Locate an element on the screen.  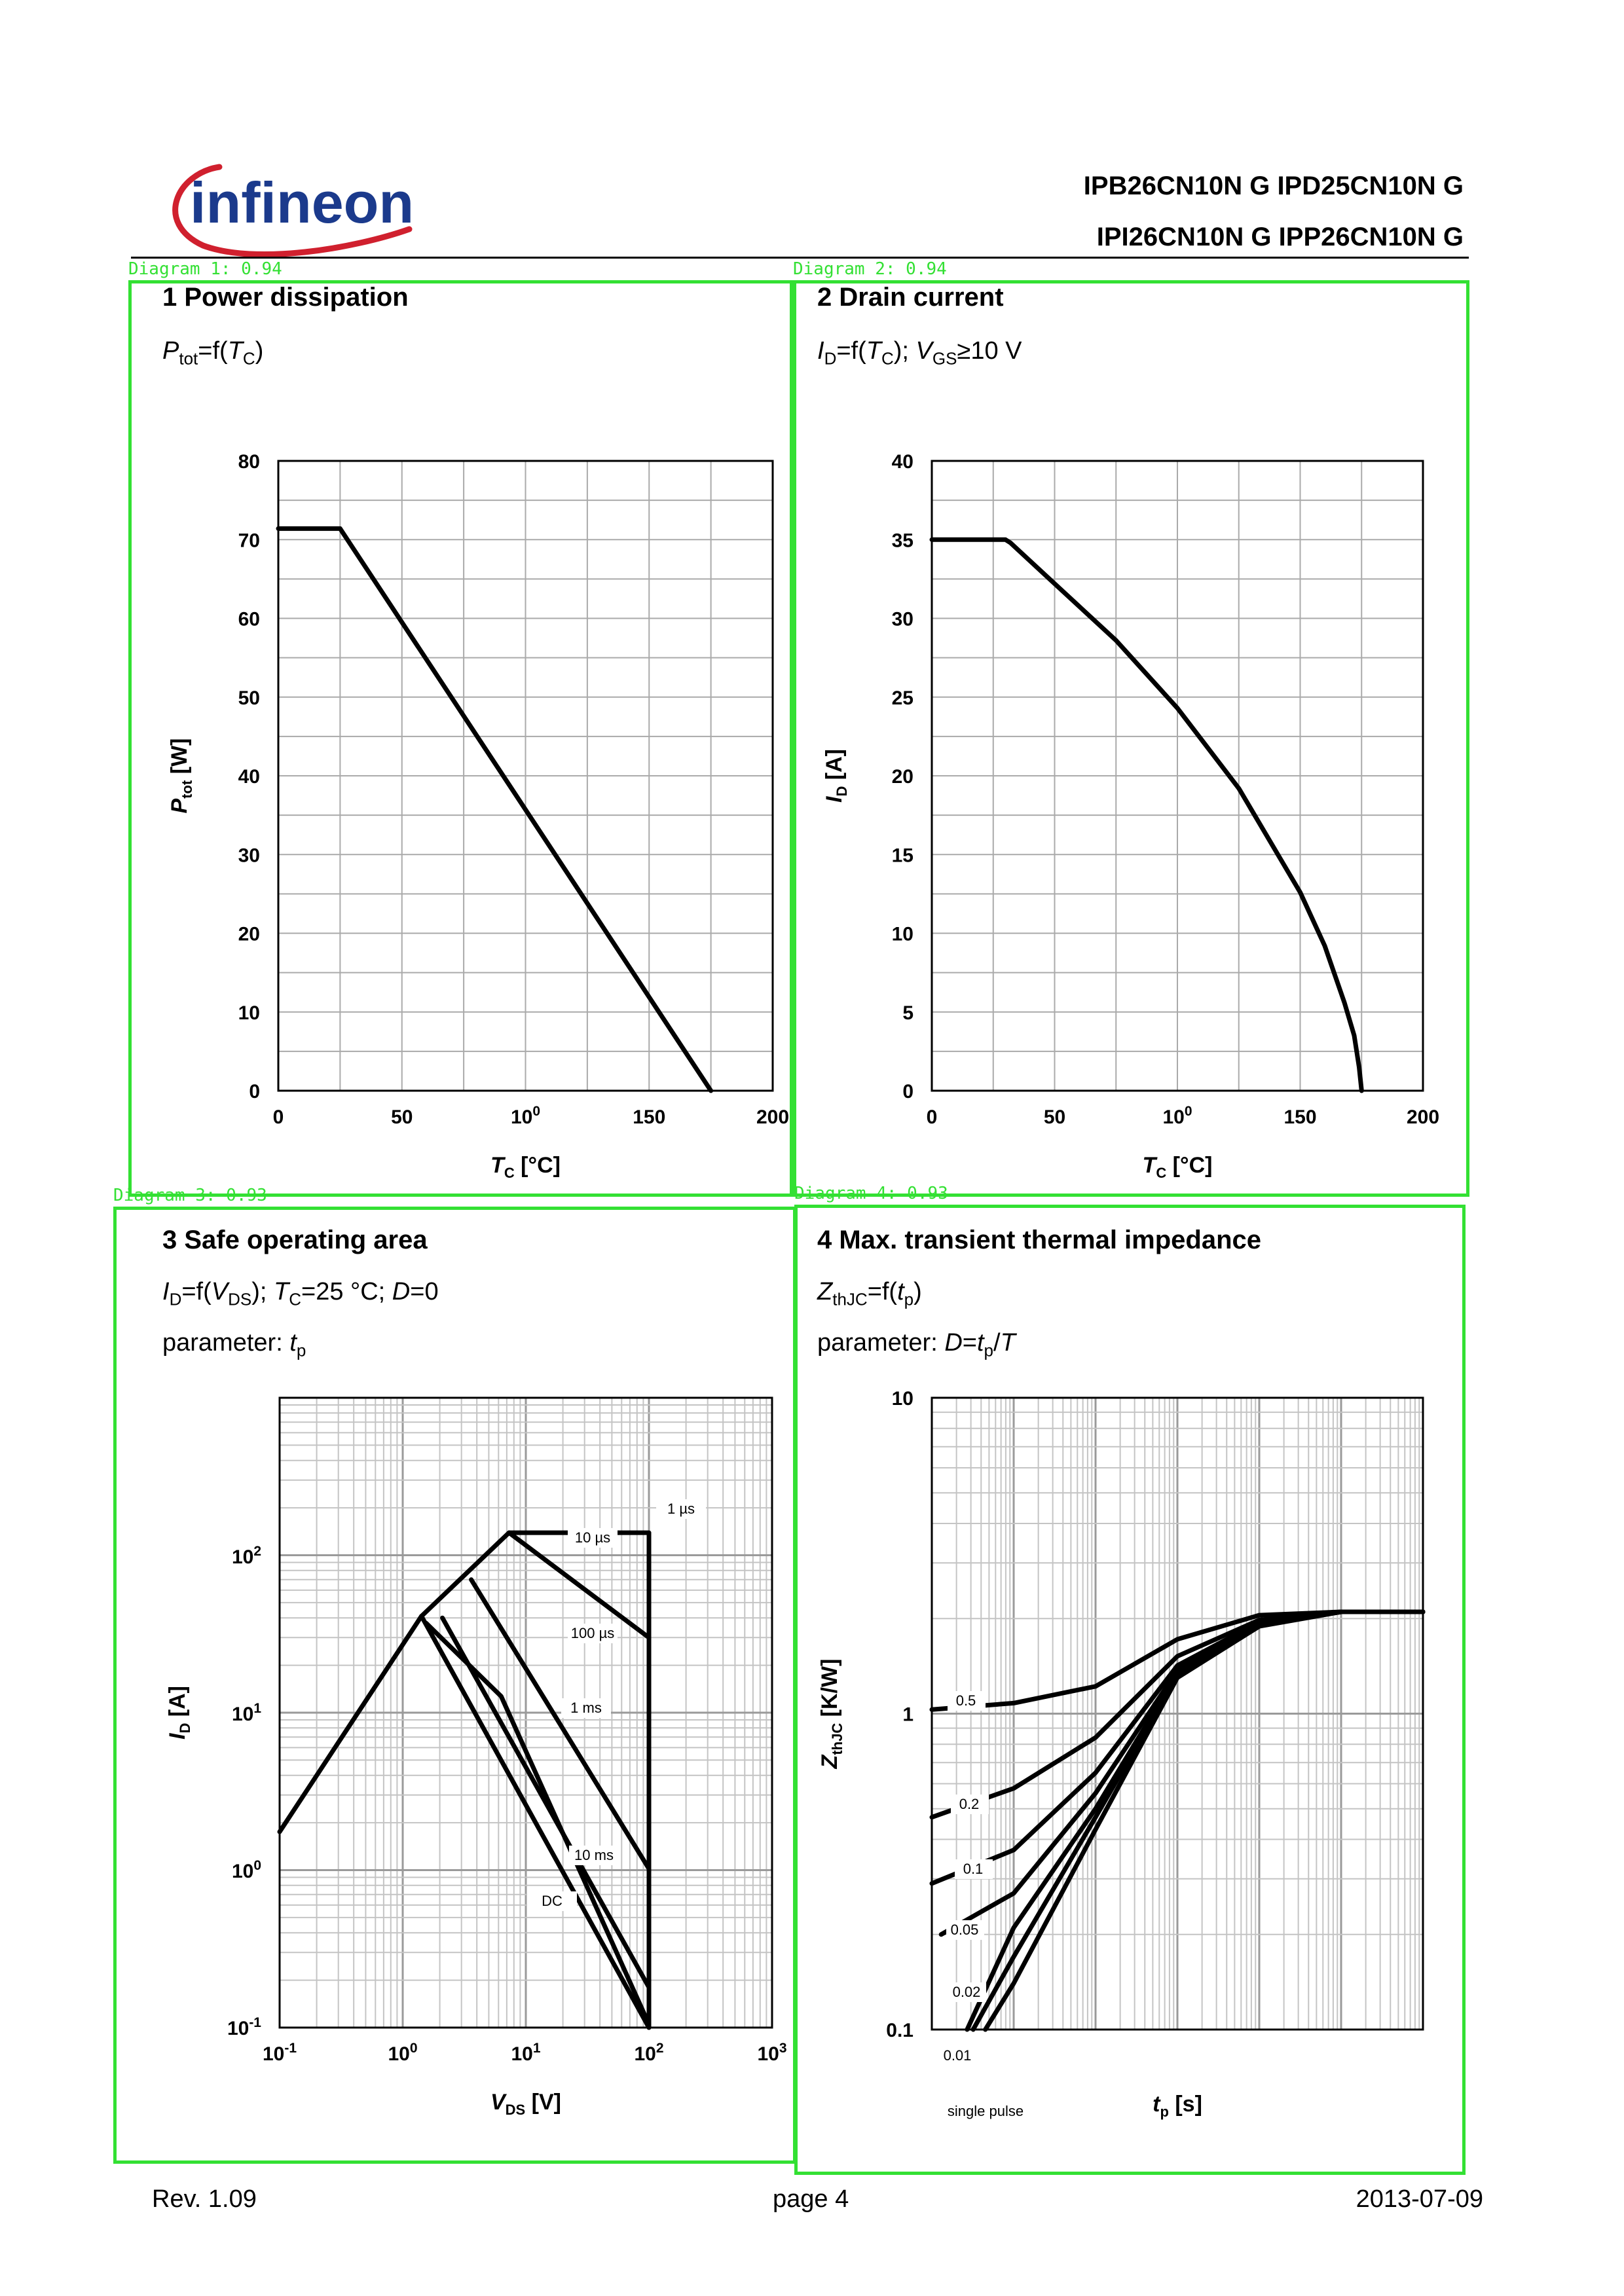
curve-label-3: 100 µs is located at coordinates (593, 1633).